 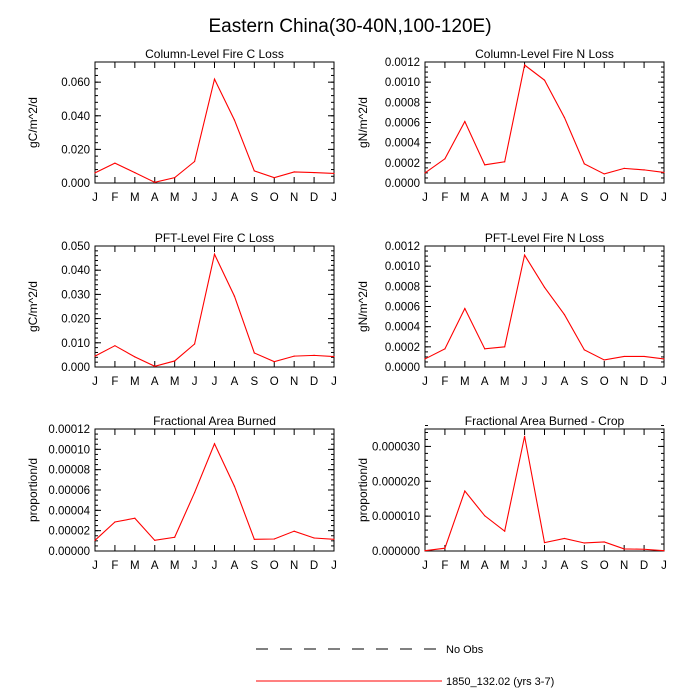 What do you see at coordinates (403, 144) in the screenshot?
I see `y-tick-label: 0.0004` at bounding box center [403, 144].